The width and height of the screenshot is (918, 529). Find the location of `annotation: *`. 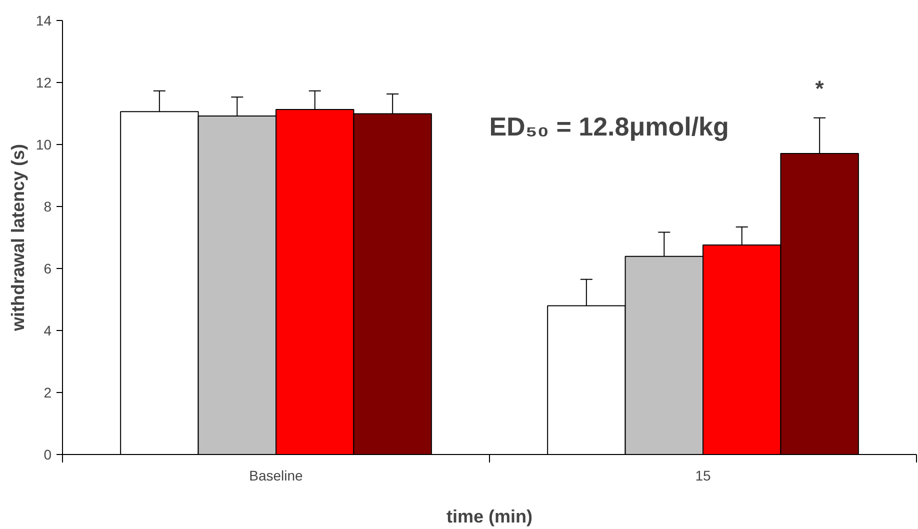

annotation: * is located at coordinates (819, 89).